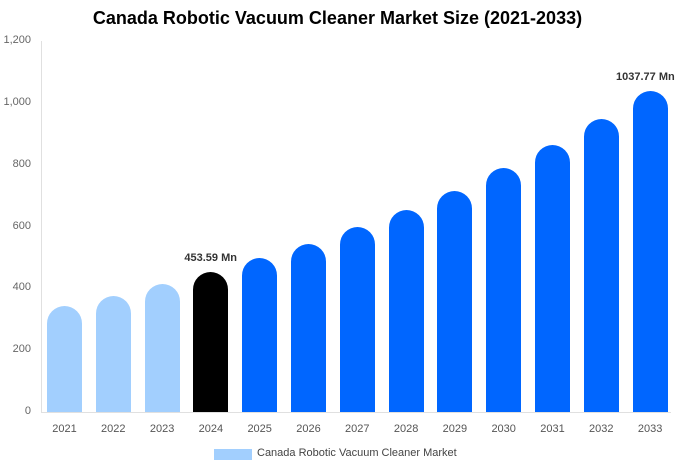 Image resolution: width=675 pixels, height=469 pixels. Describe the element at coordinates (21, 163) in the screenshot. I see `y-tick-label: 800` at that location.